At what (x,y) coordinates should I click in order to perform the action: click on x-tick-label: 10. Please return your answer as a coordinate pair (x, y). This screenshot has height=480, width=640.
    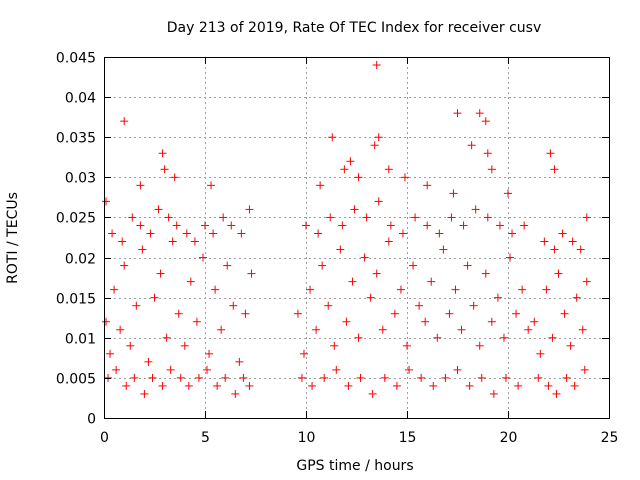
    Looking at the image, I should click on (307, 438).